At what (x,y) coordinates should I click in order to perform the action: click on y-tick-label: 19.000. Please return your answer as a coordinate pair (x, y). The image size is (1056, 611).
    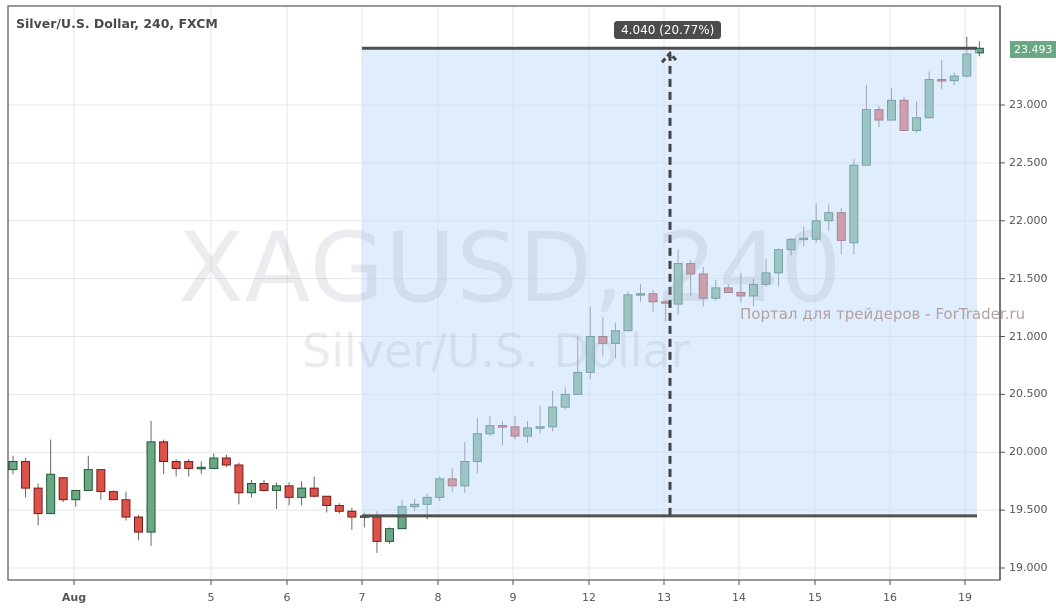
    Looking at the image, I should click on (1028, 567).